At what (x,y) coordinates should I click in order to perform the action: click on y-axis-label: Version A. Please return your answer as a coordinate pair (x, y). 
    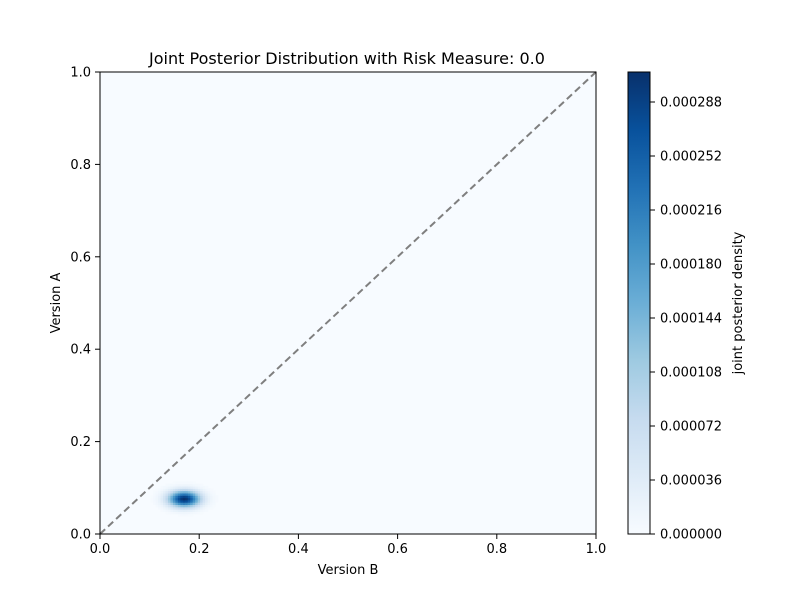
    Looking at the image, I should click on (56, 302).